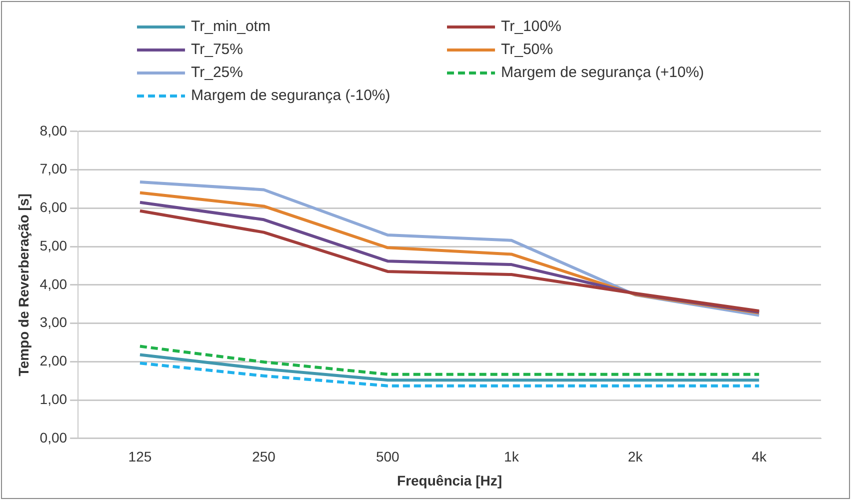  Describe the element at coordinates (54, 322) in the screenshot. I see `y-tick-label: 3,00` at that location.